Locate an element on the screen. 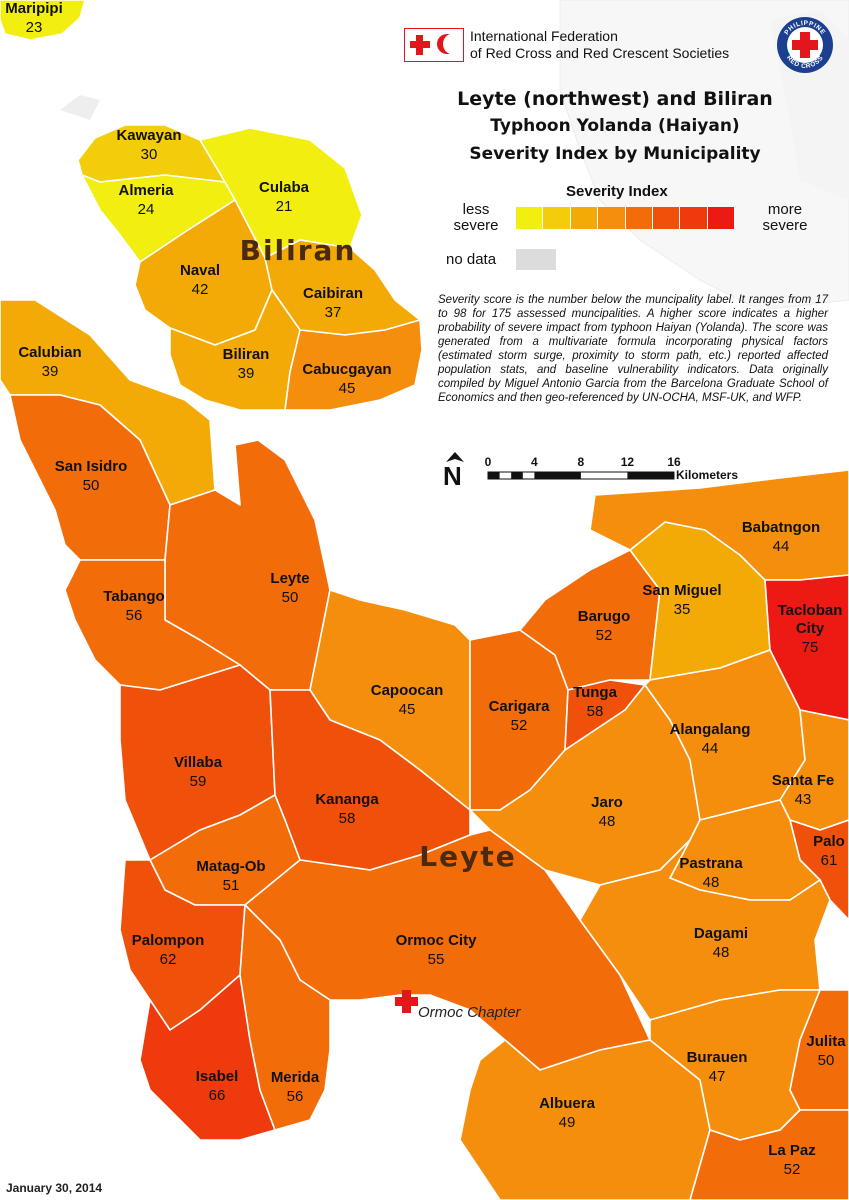 This screenshot has width=849, height=1200. red-cross-icon is located at coordinates (406, 1001).